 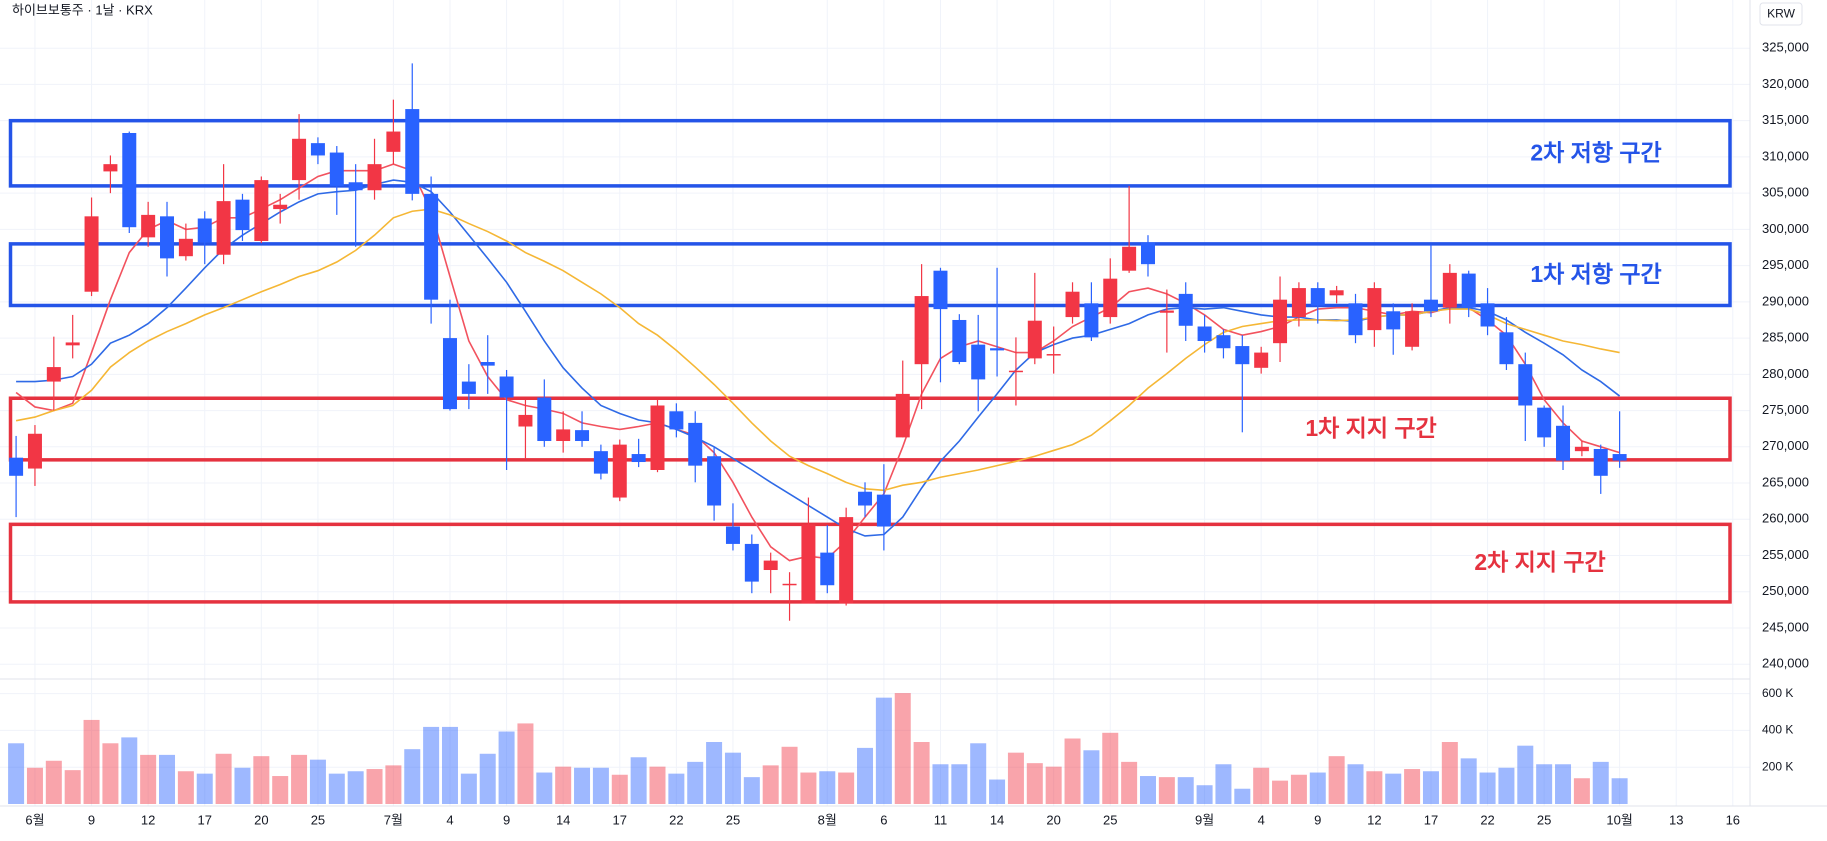 What do you see at coordinates (449, 819) in the screenshot?
I see `x-tick-label: 4` at bounding box center [449, 819].